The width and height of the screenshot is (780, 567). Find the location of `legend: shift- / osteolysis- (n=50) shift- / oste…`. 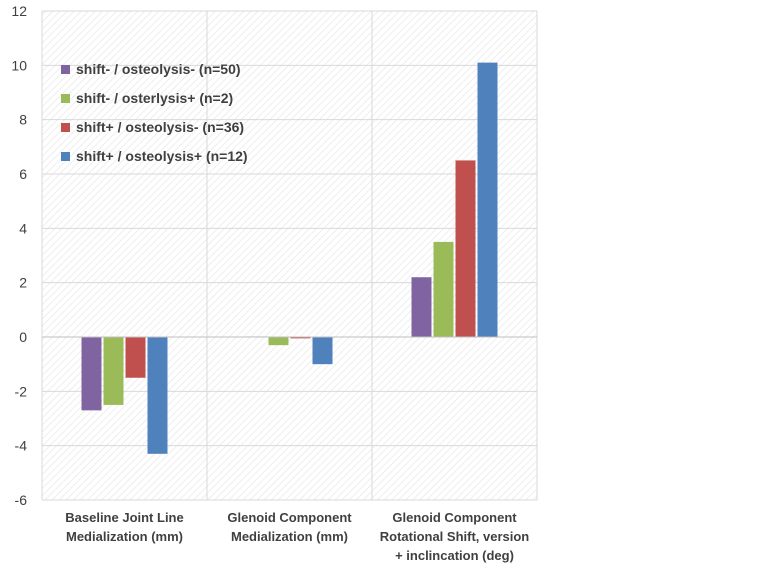

legend: shift- / osteolysis- (n=50) shift- / oste… is located at coordinates (154, 112).